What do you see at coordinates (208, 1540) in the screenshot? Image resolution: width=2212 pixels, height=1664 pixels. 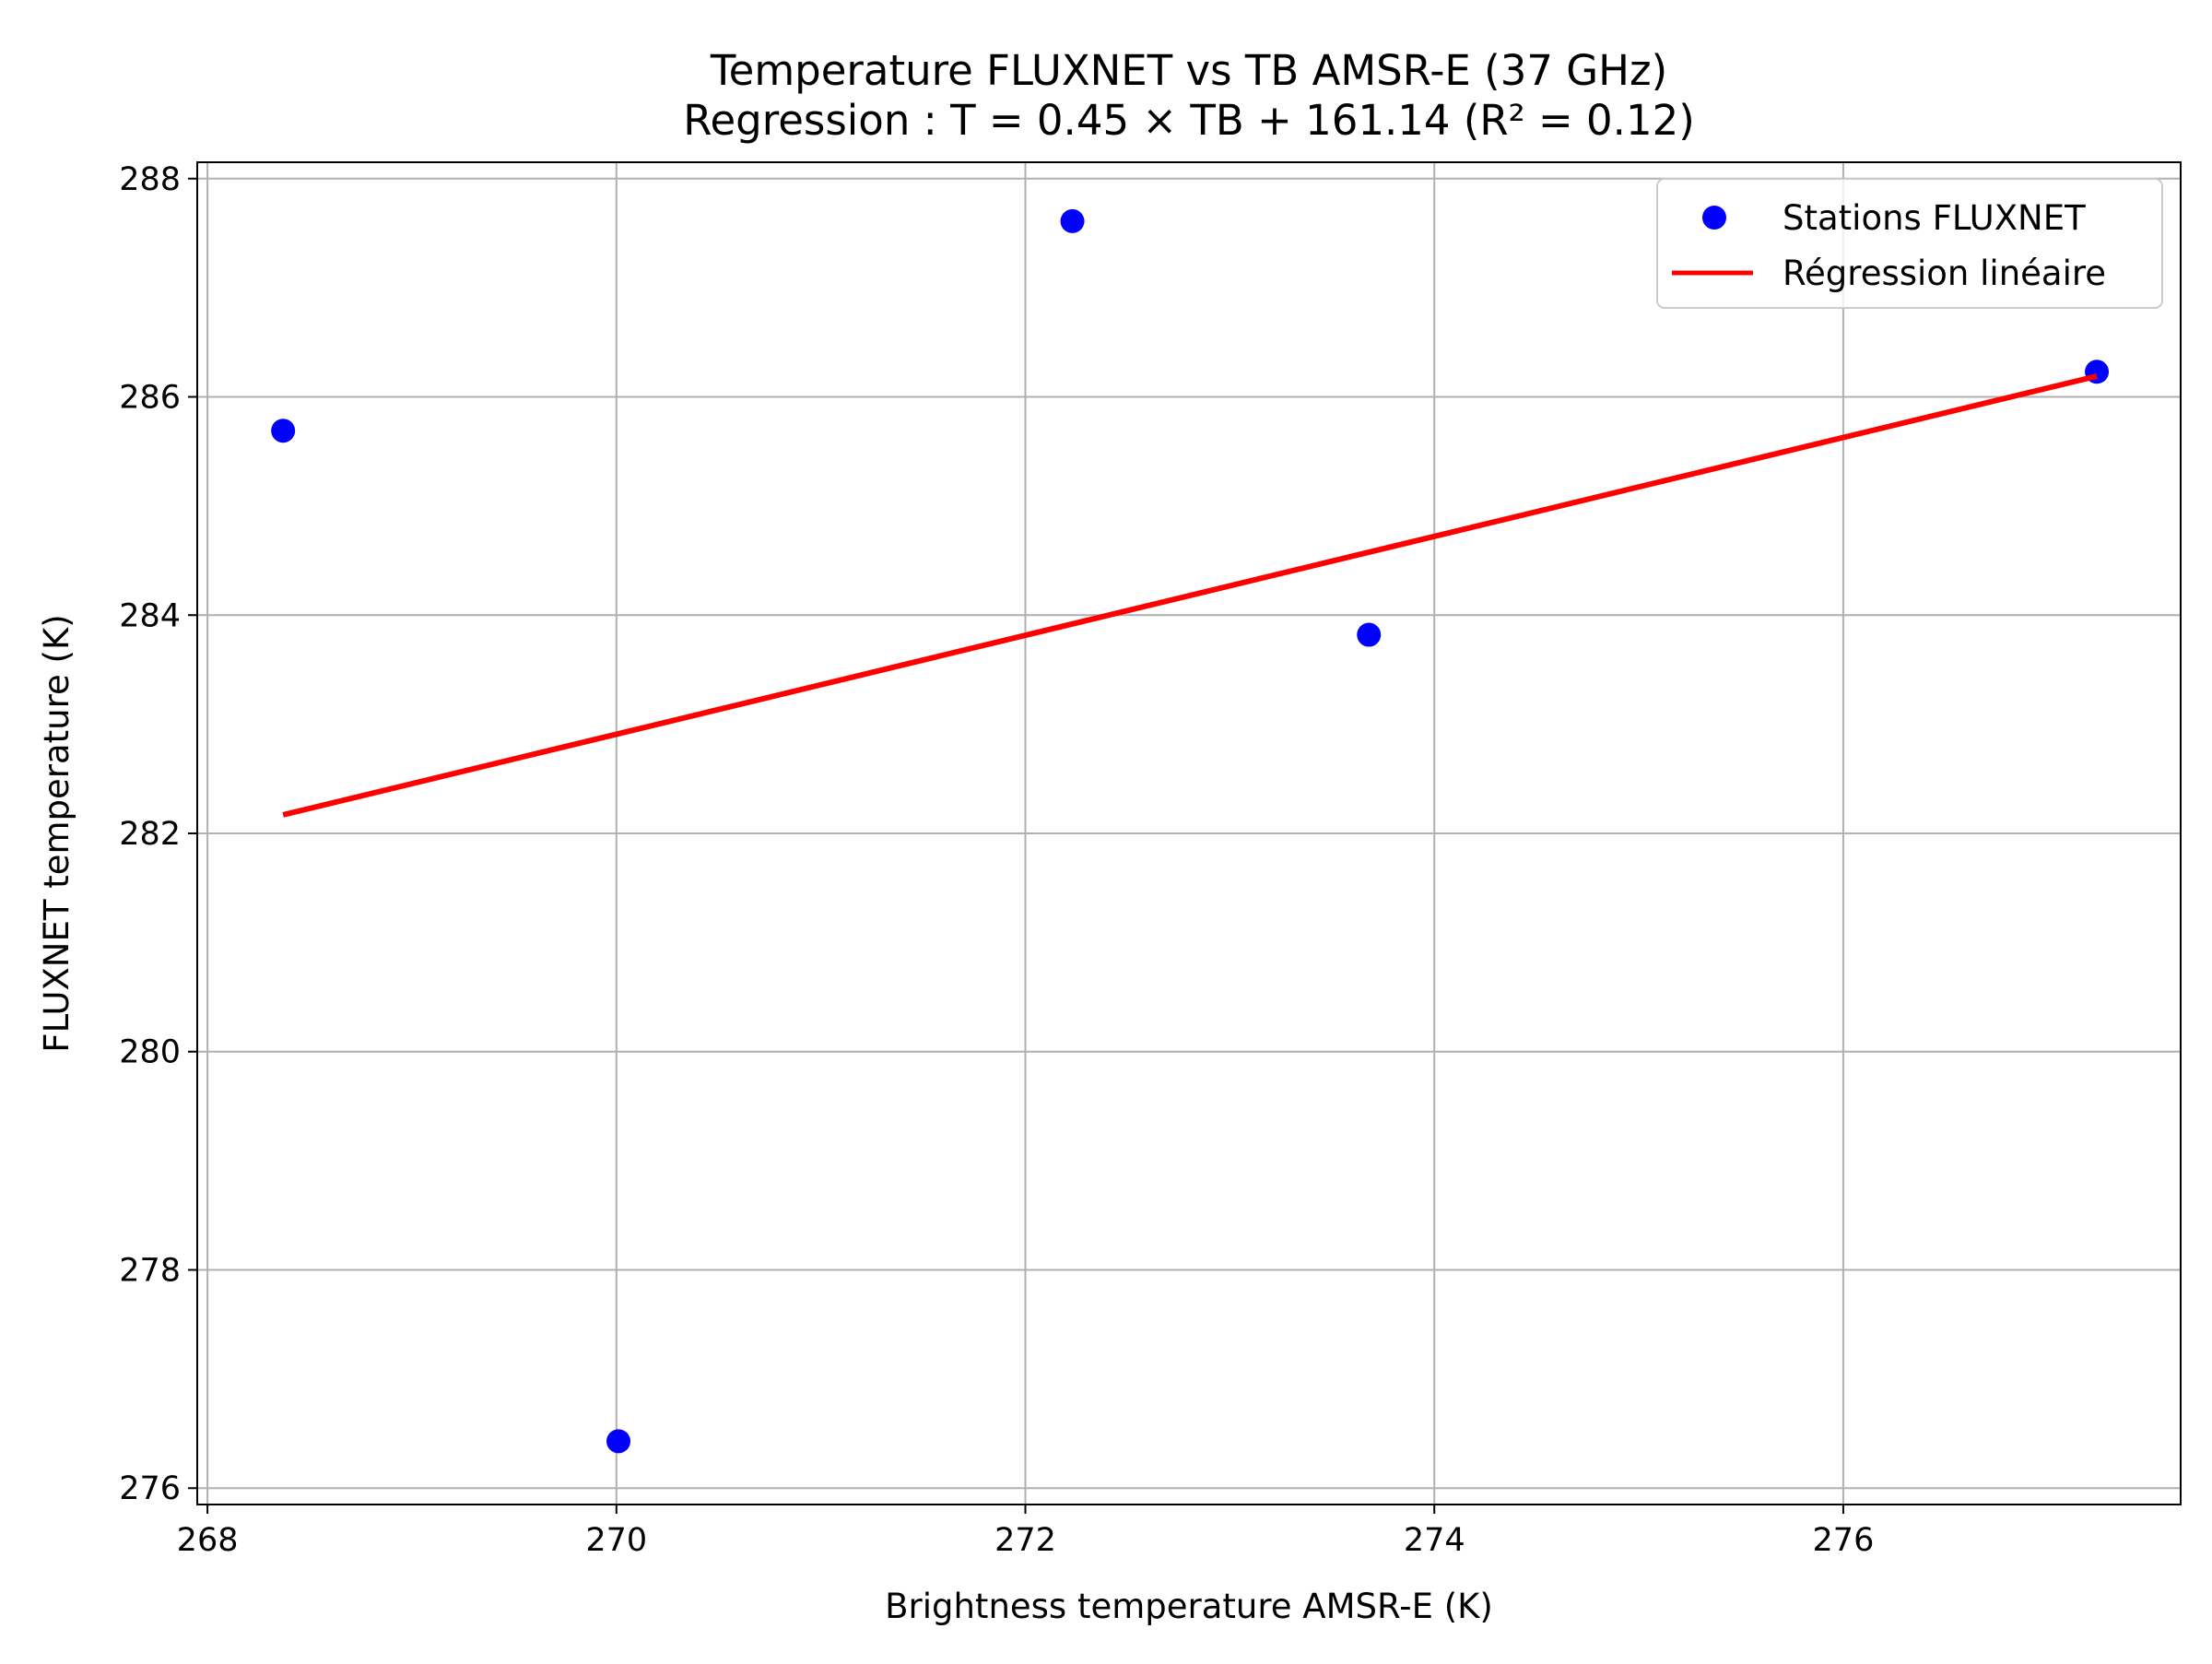 I see `x-tick-label: 268` at bounding box center [208, 1540].